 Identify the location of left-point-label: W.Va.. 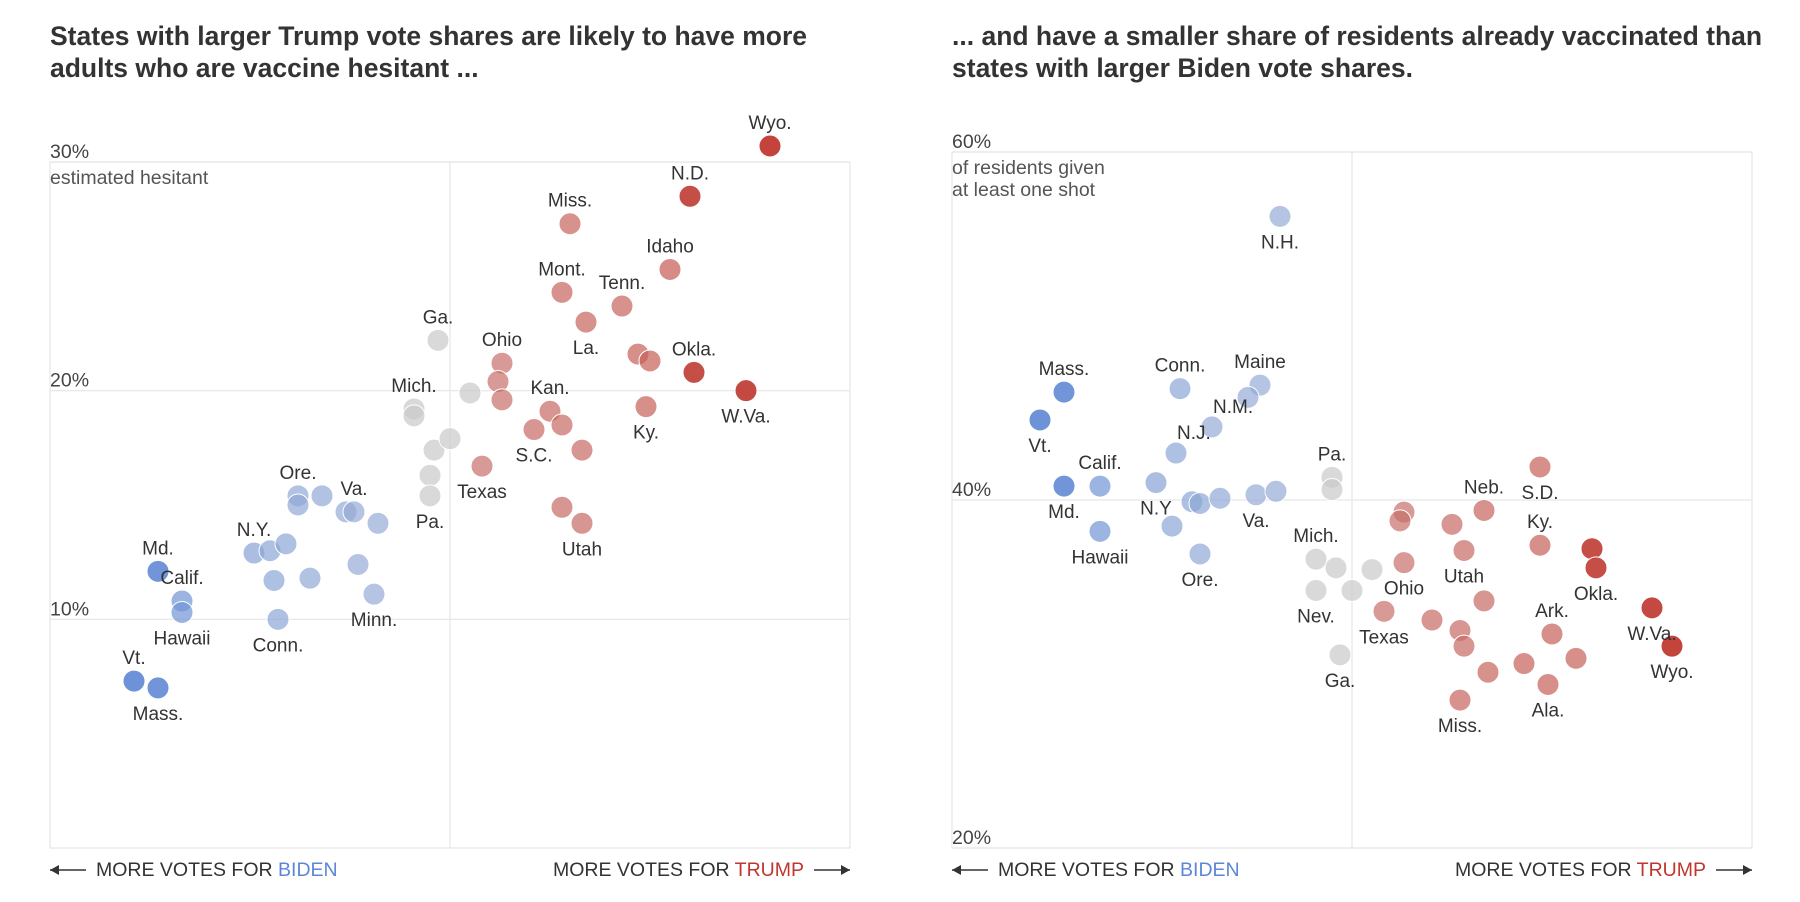
(745, 417).